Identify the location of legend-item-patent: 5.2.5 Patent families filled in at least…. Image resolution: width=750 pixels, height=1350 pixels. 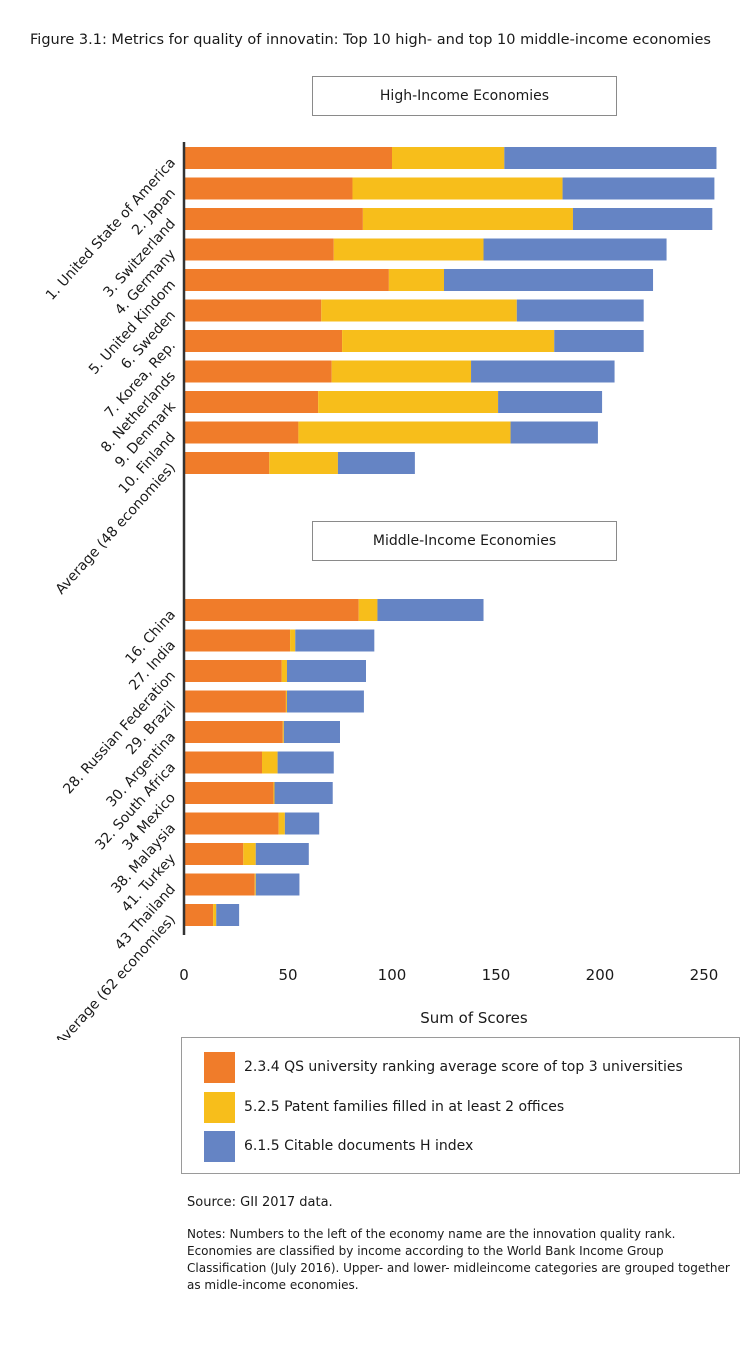
(384, 1107).